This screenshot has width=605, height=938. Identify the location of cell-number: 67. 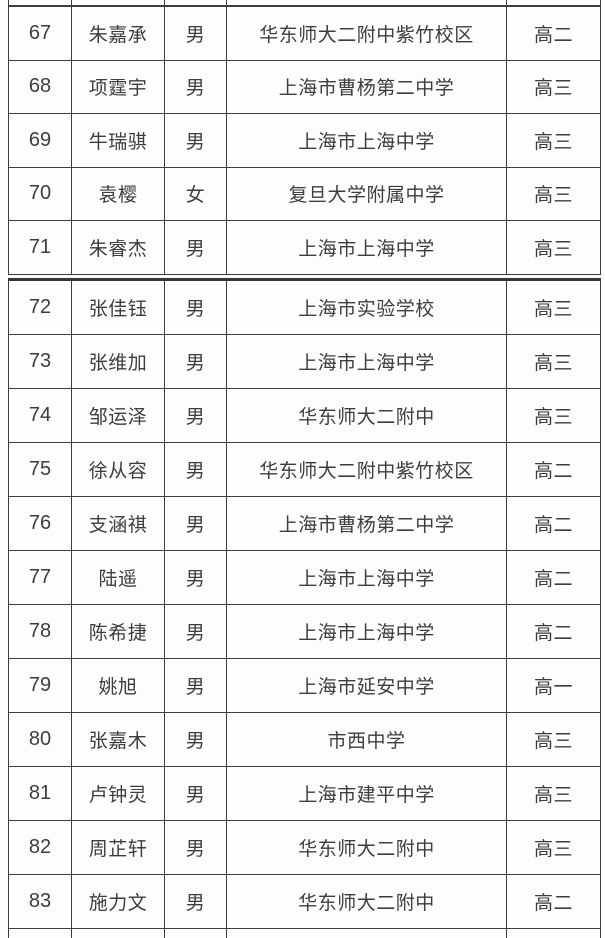
(40, 33).